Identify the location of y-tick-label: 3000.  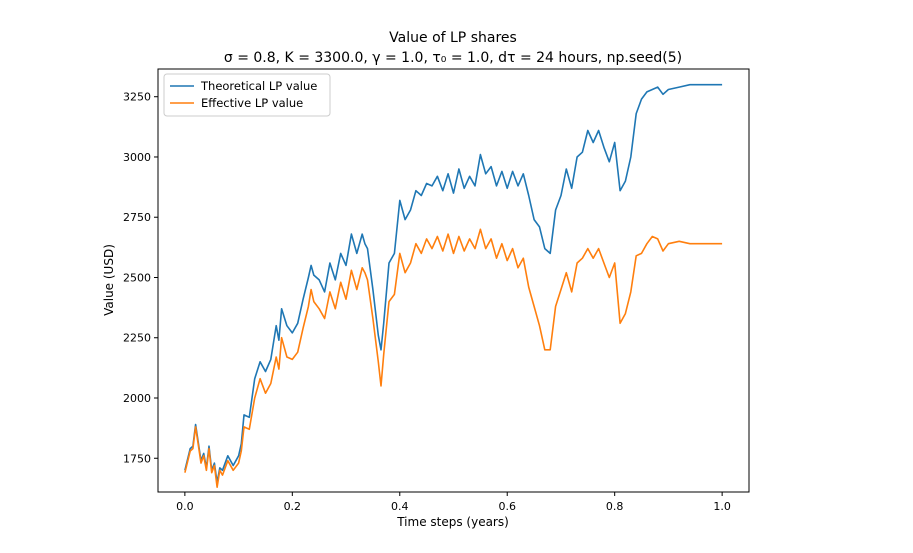
(137, 157).